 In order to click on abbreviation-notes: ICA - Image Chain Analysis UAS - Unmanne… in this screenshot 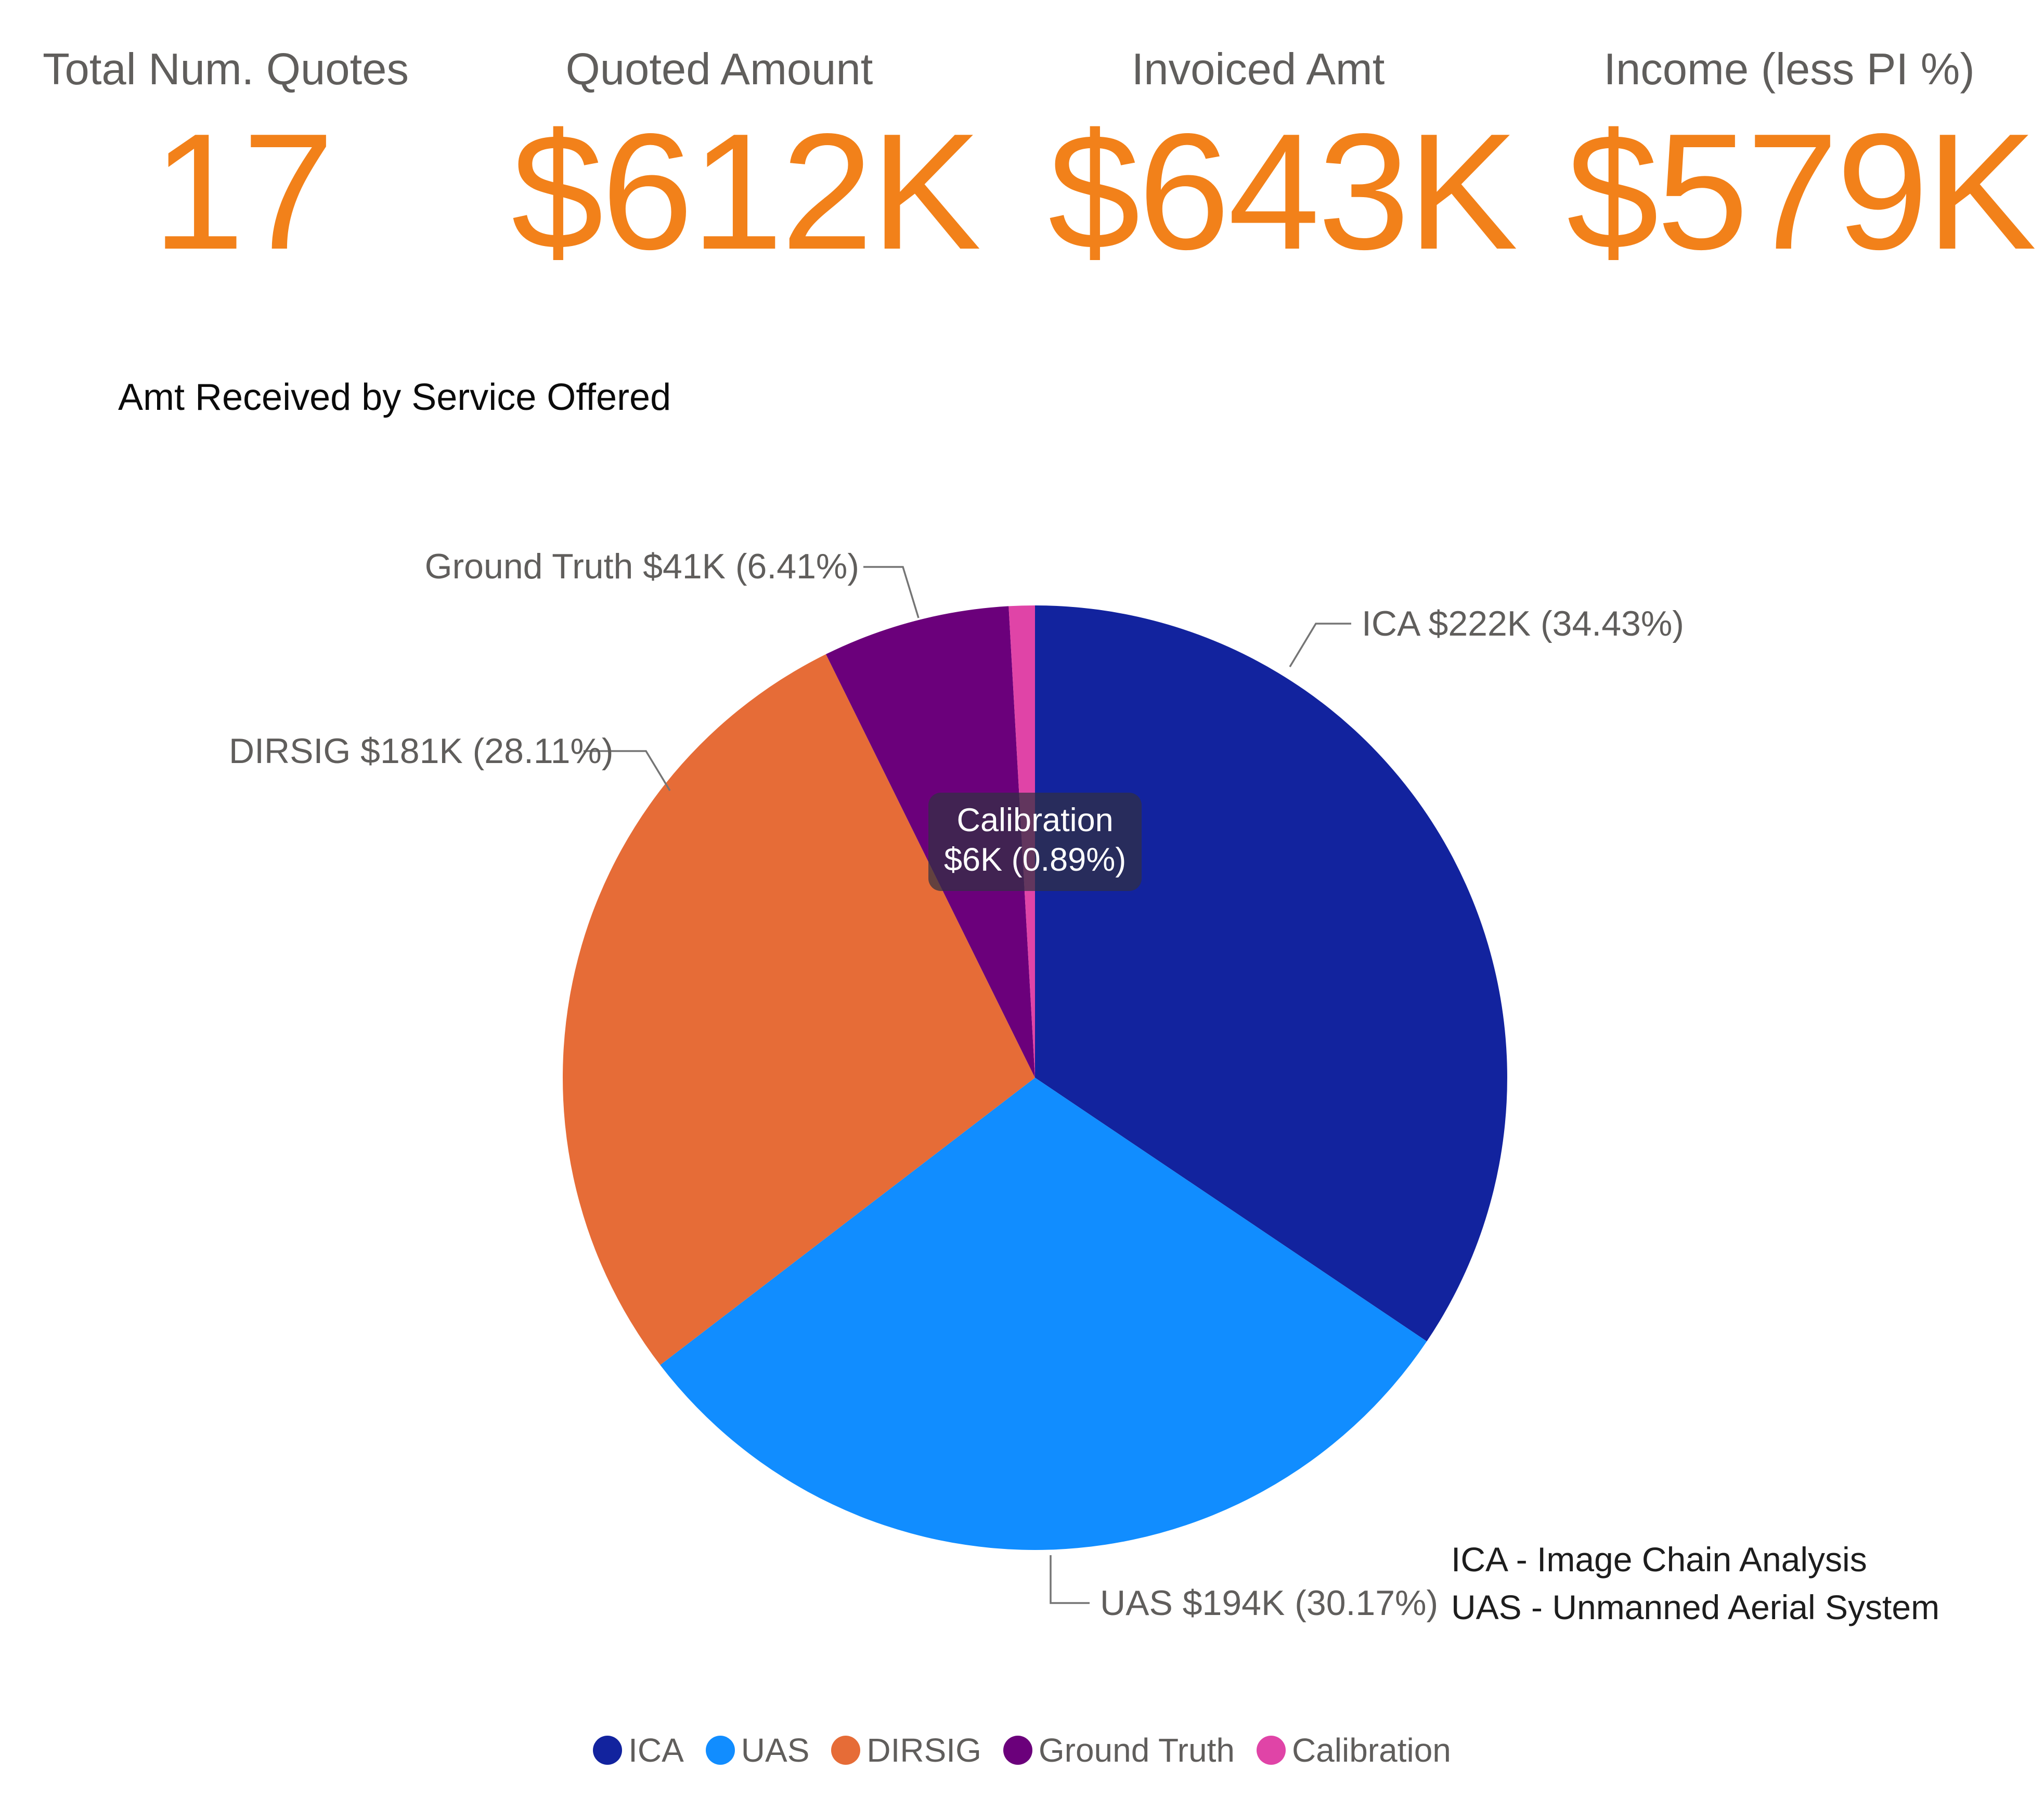, I will do `click(1695, 1583)`.